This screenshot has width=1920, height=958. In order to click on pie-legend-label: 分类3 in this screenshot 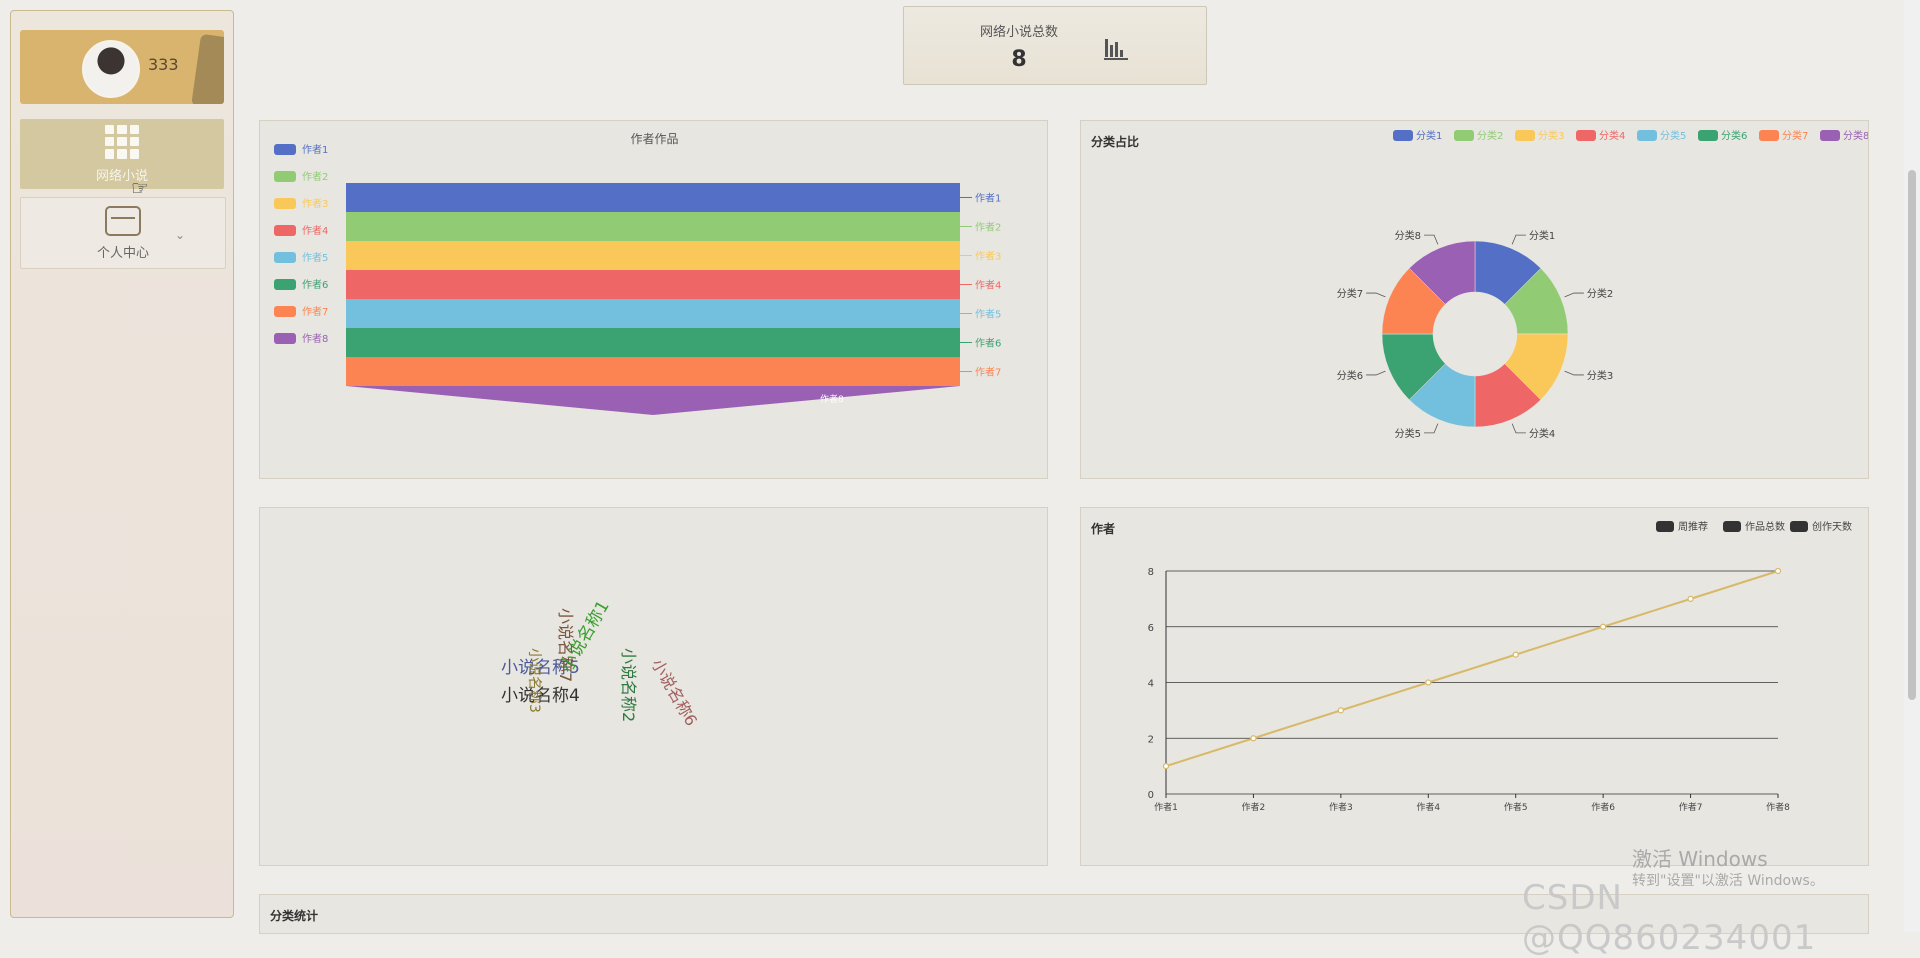, I will do `click(1551, 135)`.